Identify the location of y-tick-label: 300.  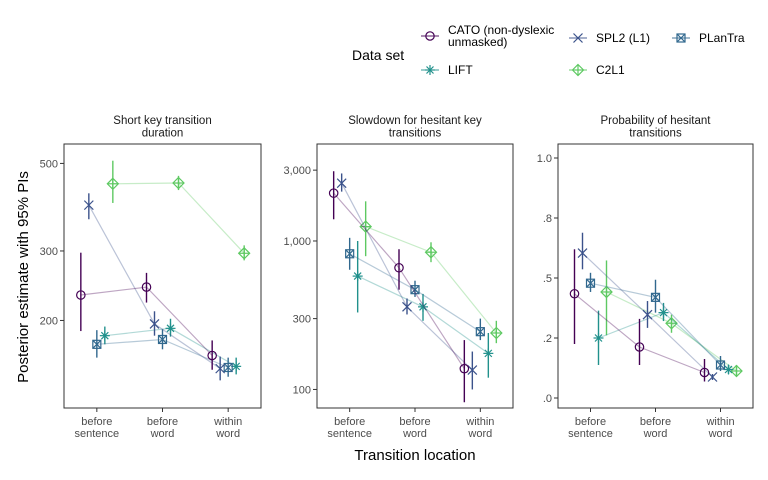
(302, 320).